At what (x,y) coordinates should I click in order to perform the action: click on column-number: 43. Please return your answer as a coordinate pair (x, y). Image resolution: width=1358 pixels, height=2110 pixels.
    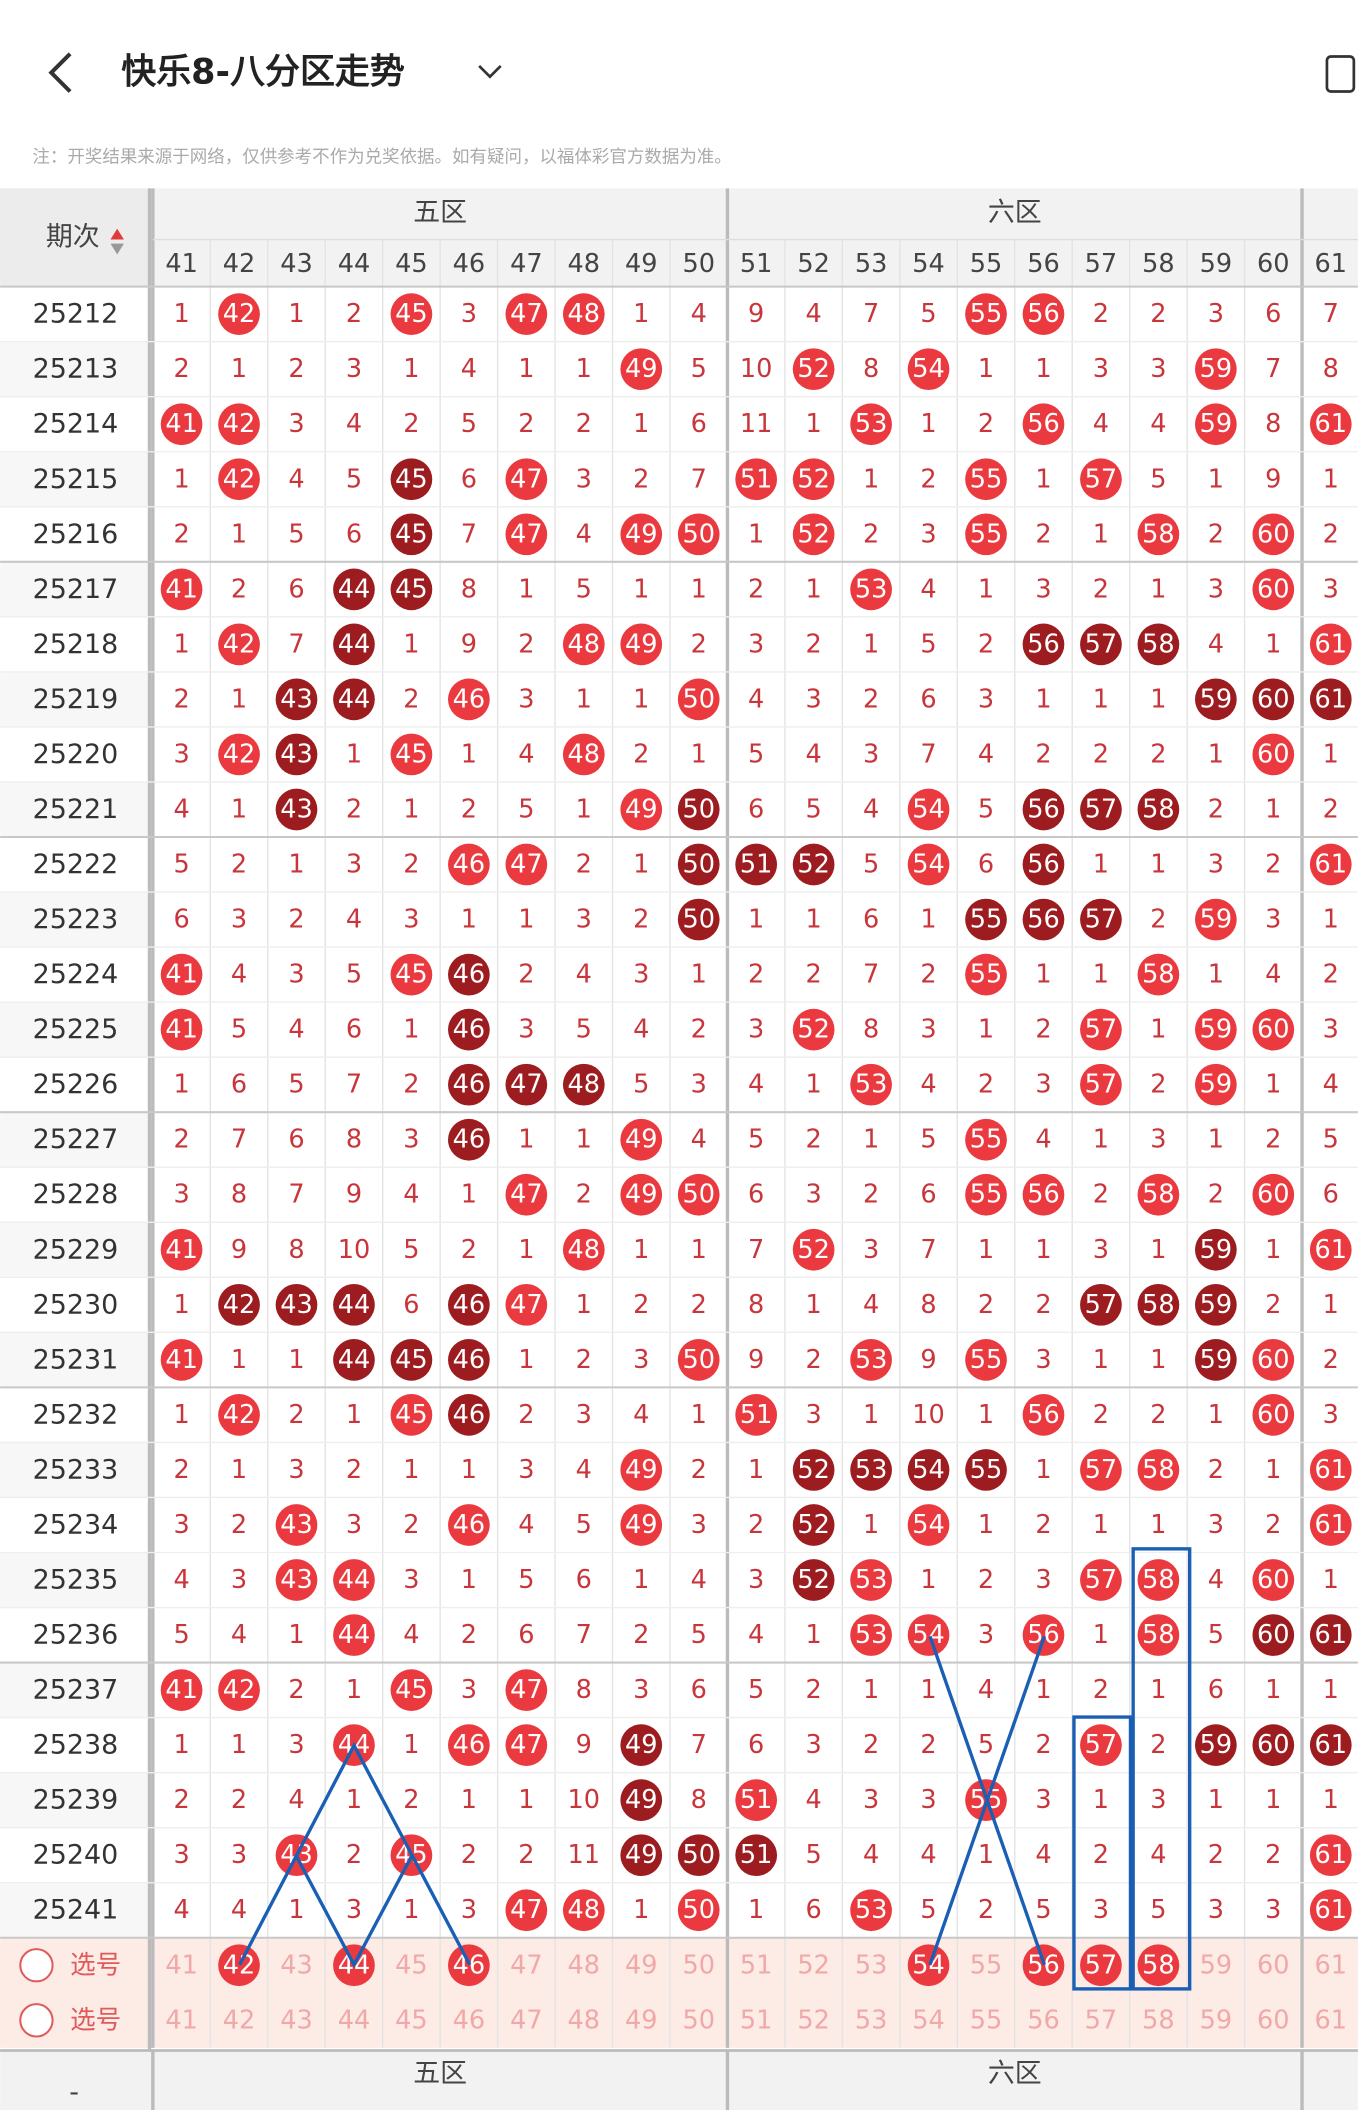
    Looking at the image, I should click on (296, 264).